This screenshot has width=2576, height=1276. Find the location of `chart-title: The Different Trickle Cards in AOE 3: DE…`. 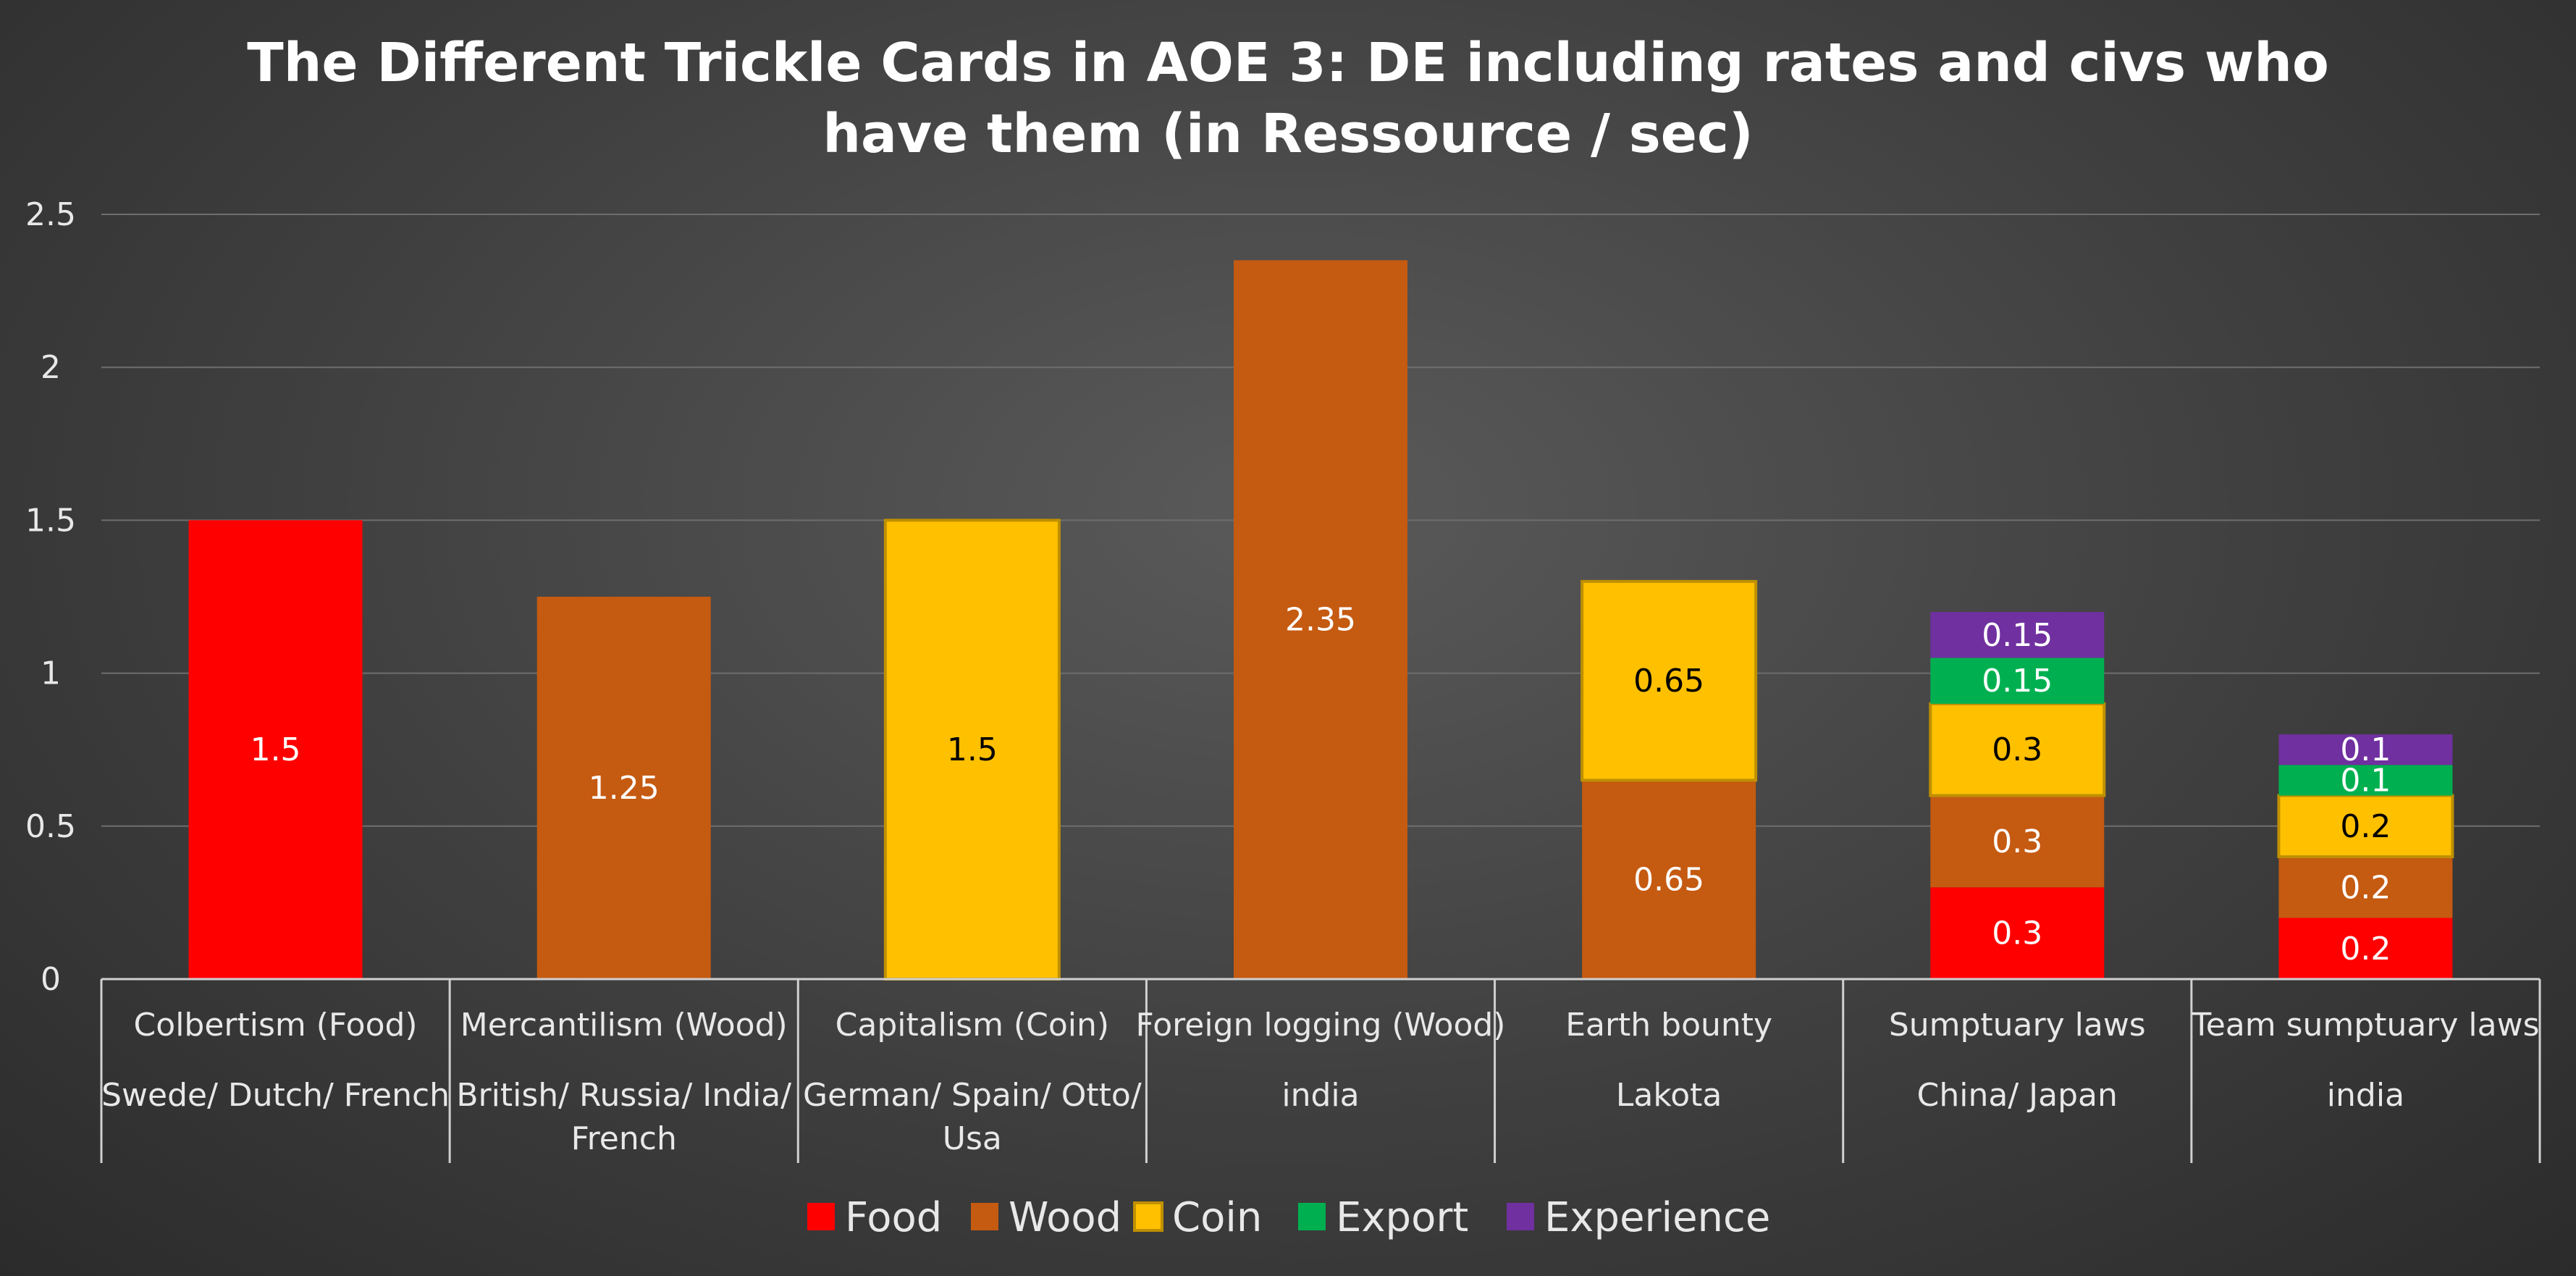

chart-title: The Different Trickle Cards in AOE 3: DE… is located at coordinates (1288, 99).